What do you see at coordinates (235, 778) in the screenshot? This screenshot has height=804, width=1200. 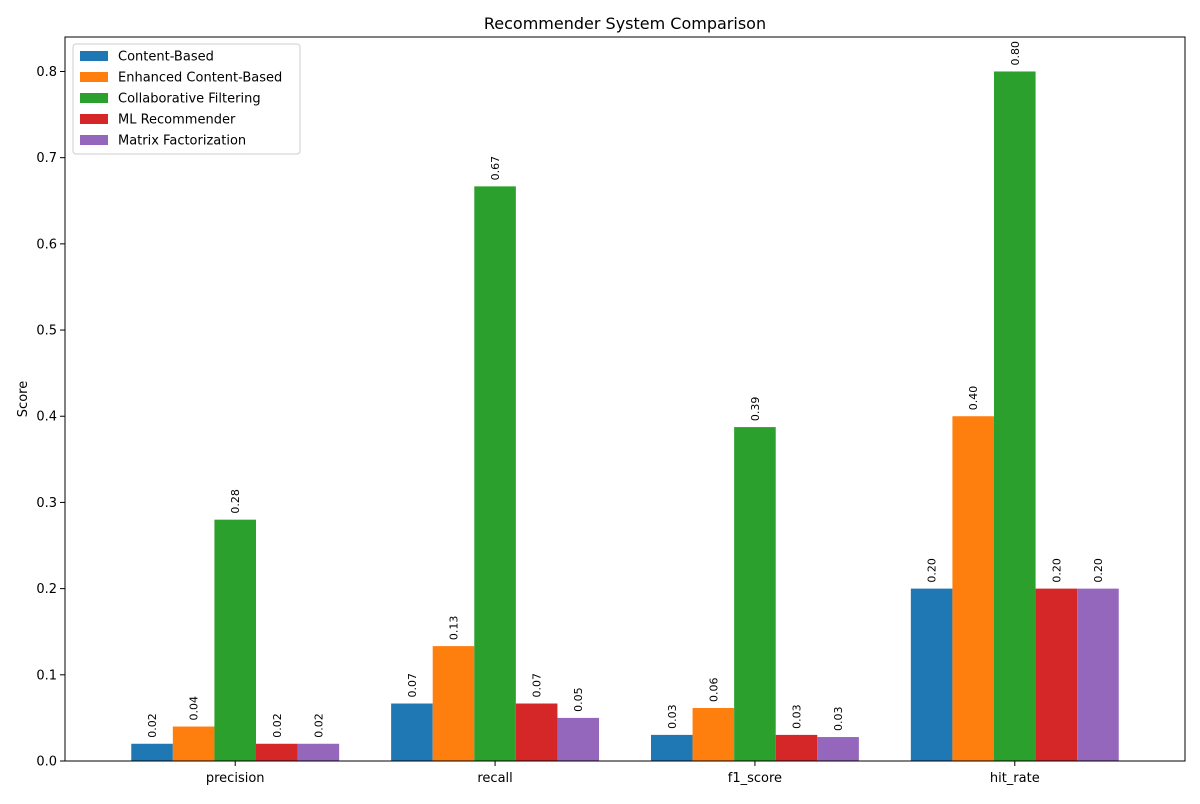 I see `x-tick-label: precision` at bounding box center [235, 778].